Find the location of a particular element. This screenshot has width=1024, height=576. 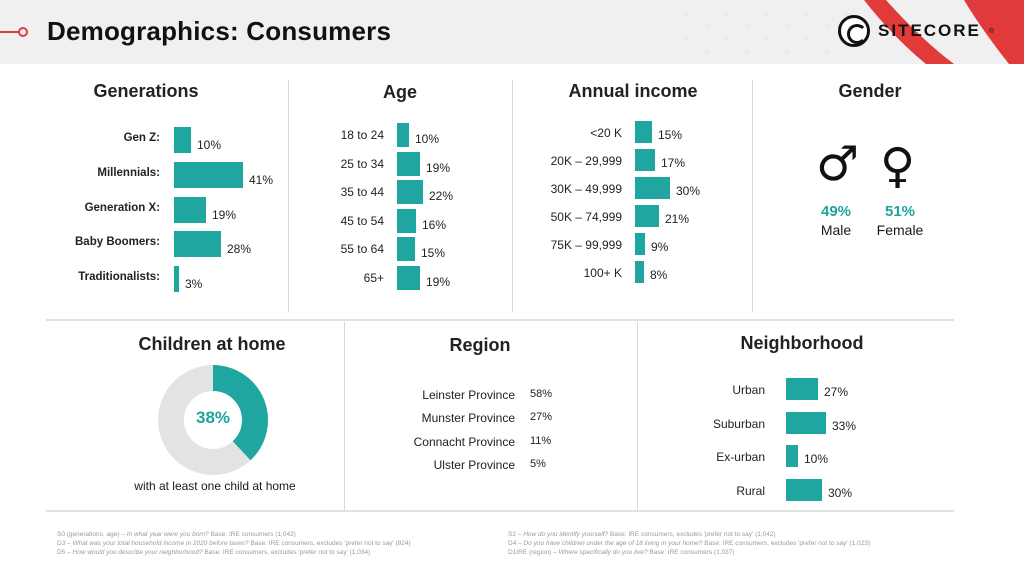

footnote-code: S2 – is located at coordinates (516, 534).